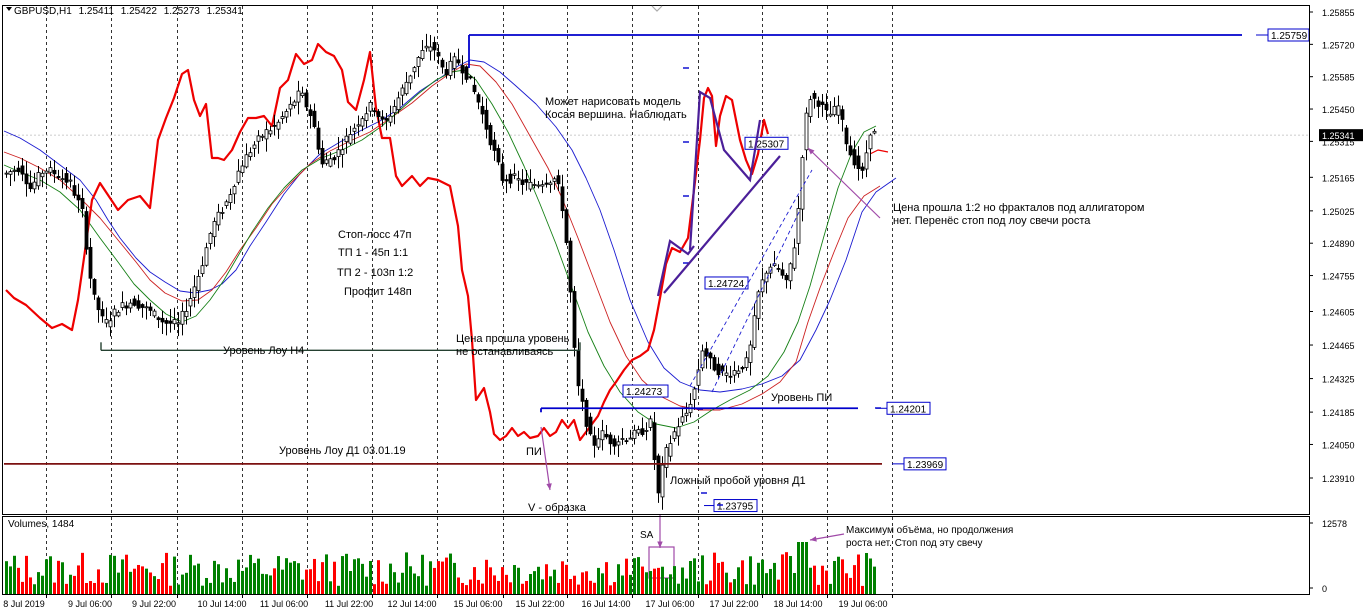  Describe the element at coordinates (925, 464) in the screenshot. I see `price-label-1-23969-box` at that location.